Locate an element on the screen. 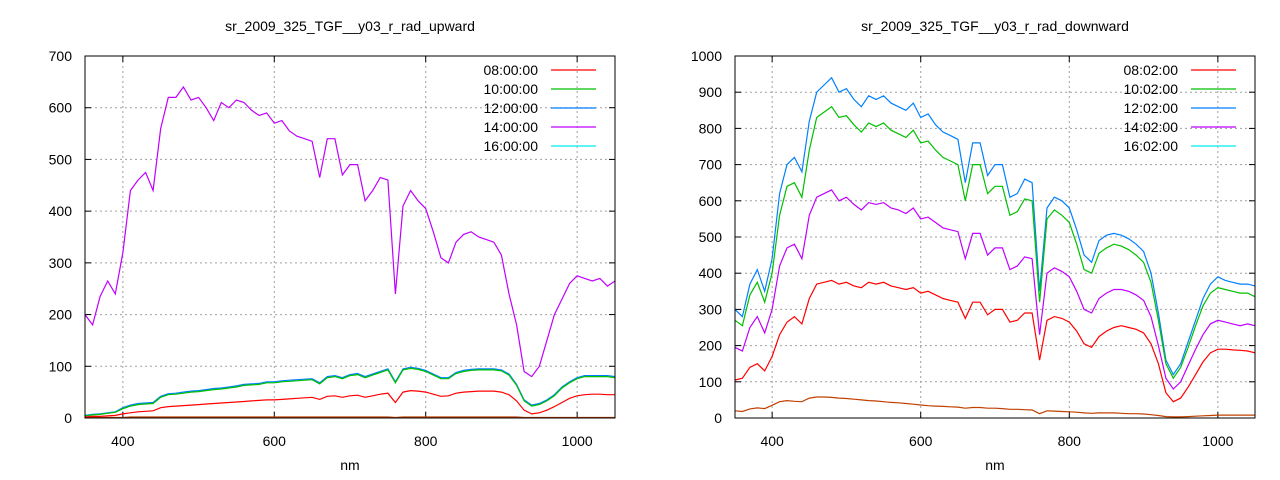 This screenshot has height=480, width=1280. chart-title: sr_2009_325_TGF__y03_r_rad_downward is located at coordinates (995, 26).